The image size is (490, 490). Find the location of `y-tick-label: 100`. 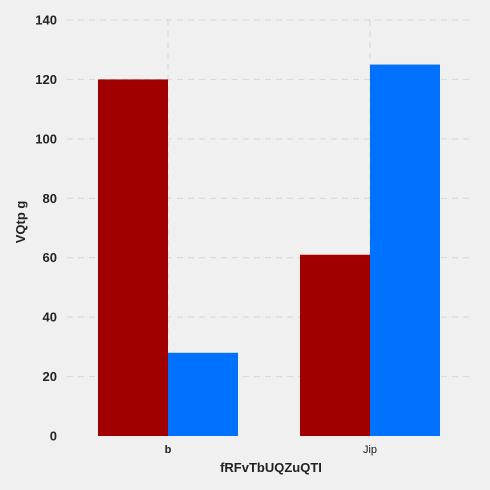

y-tick-label: 100 is located at coordinates (46, 138).